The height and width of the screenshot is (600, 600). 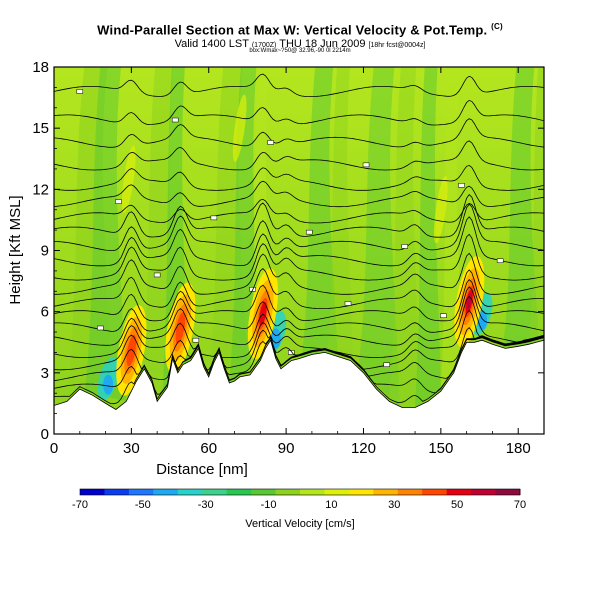 I want to click on x-tick-label: 180, so click(x=518, y=448).